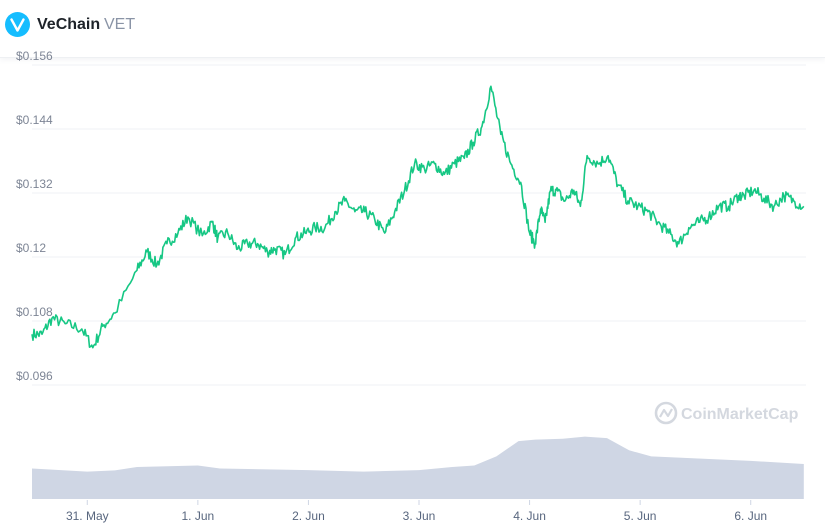 Image resolution: width=825 pixels, height=531 pixels. Describe the element at coordinates (640, 516) in the screenshot. I see `x-tick-label: 5. Jun` at that location.